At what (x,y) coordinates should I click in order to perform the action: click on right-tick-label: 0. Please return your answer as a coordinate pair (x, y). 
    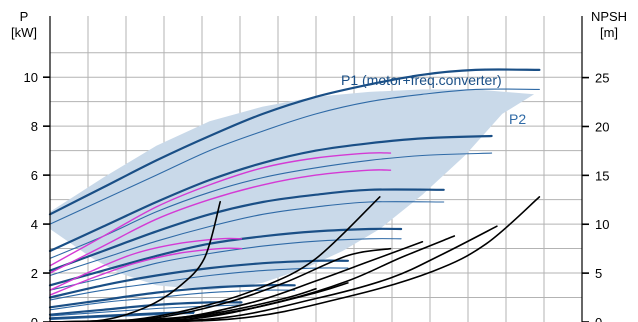
    Looking at the image, I should click on (598, 318).